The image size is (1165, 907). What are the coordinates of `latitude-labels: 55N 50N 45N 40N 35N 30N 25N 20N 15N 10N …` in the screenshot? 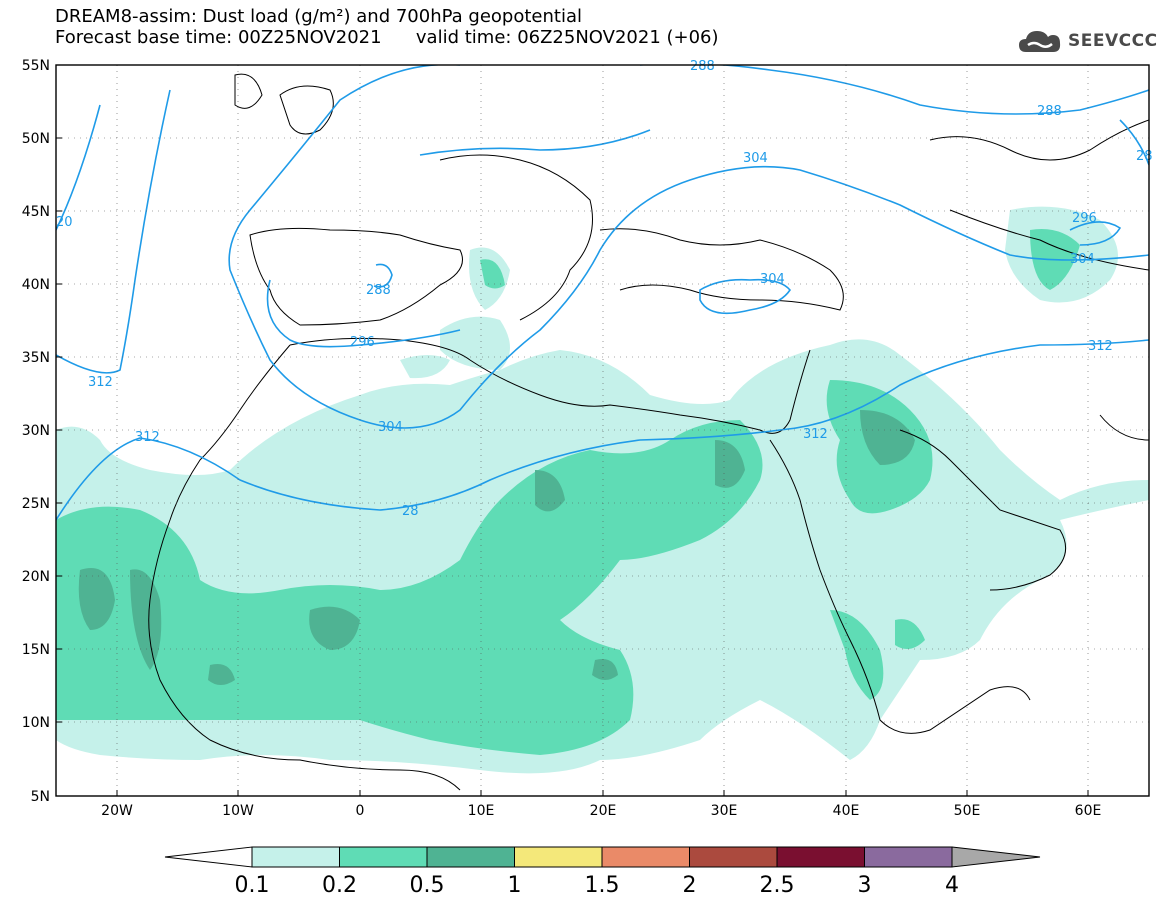 It's located at (36, 431).